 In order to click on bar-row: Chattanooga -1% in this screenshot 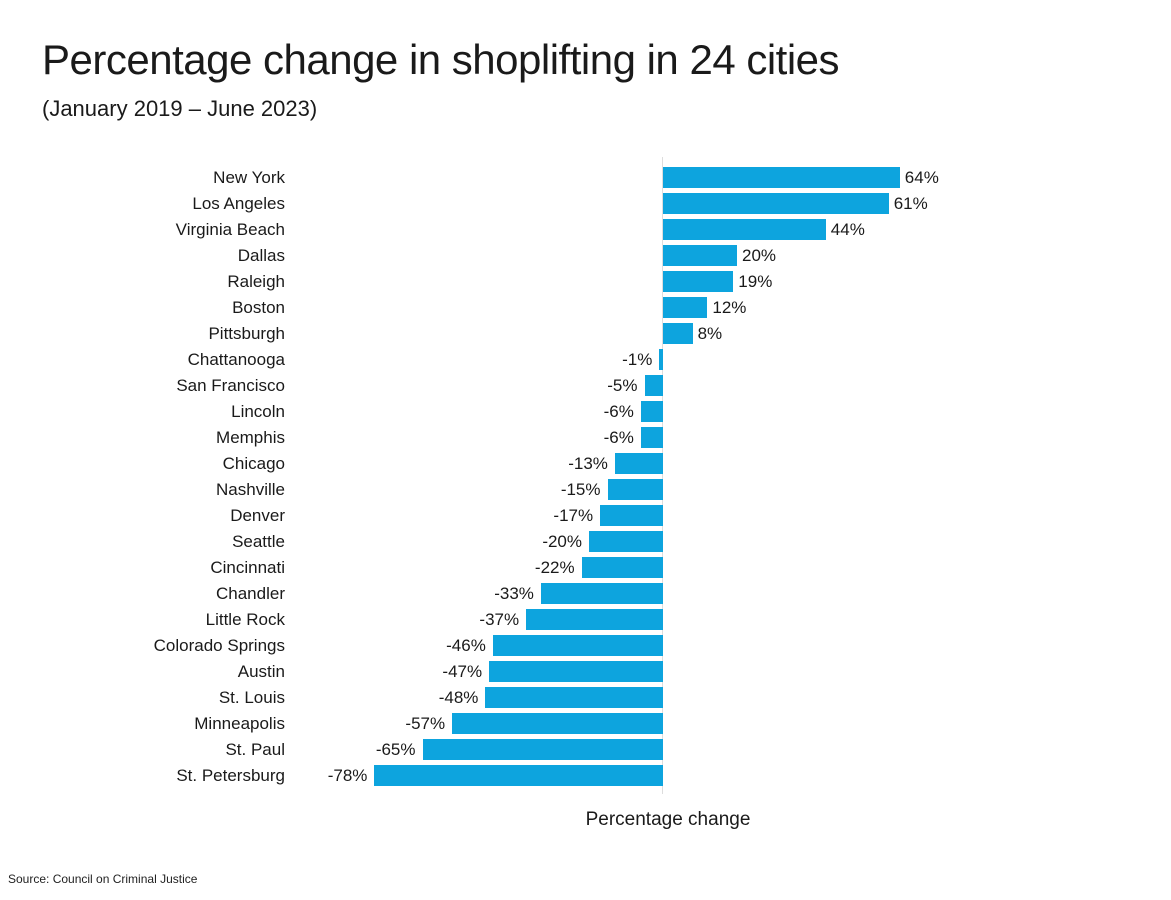, I will do `click(585, 360)`.